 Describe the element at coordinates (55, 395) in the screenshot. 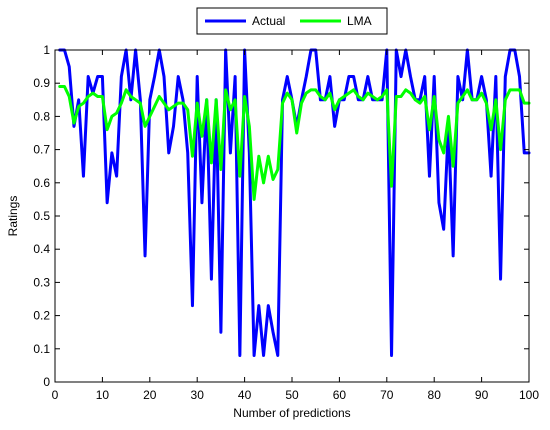

I see `x-tick-label: 0` at that location.